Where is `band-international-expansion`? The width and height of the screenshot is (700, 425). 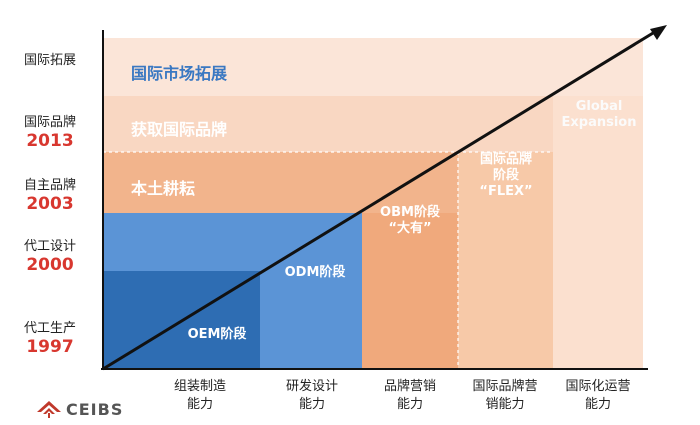 band-international-expansion is located at coordinates (373, 67).